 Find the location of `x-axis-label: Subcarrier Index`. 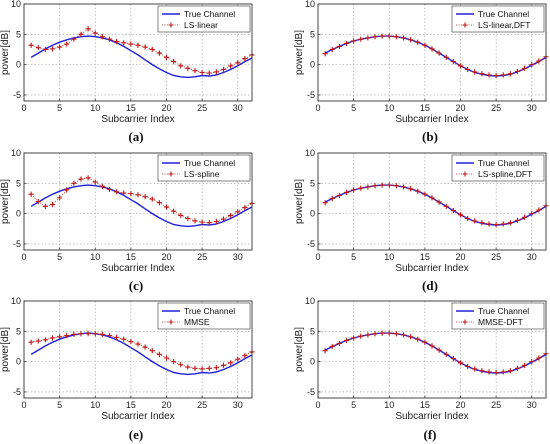

x-axis-label: Subcarrier Index is located at coordinates (431, 119).